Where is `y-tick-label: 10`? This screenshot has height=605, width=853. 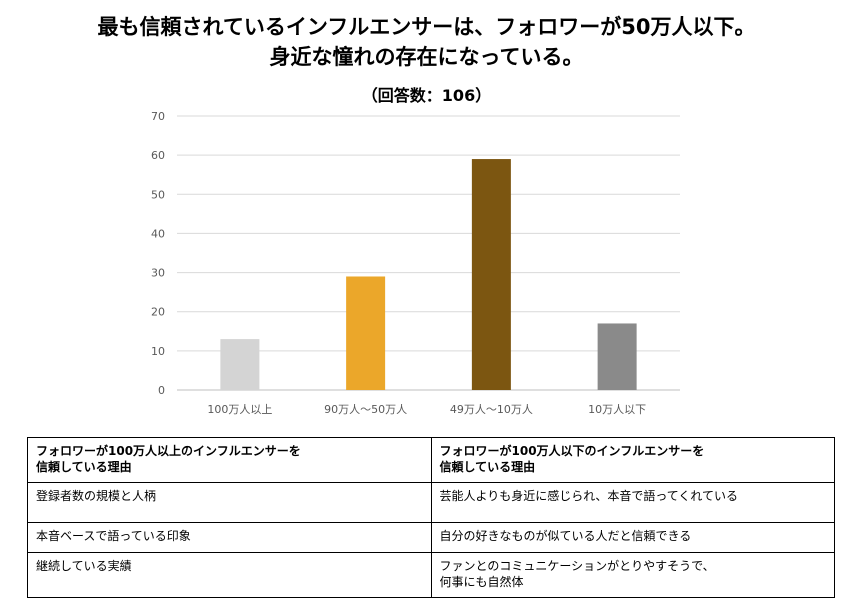
y-tick-label: 10 is located at coordinates (158, 351).